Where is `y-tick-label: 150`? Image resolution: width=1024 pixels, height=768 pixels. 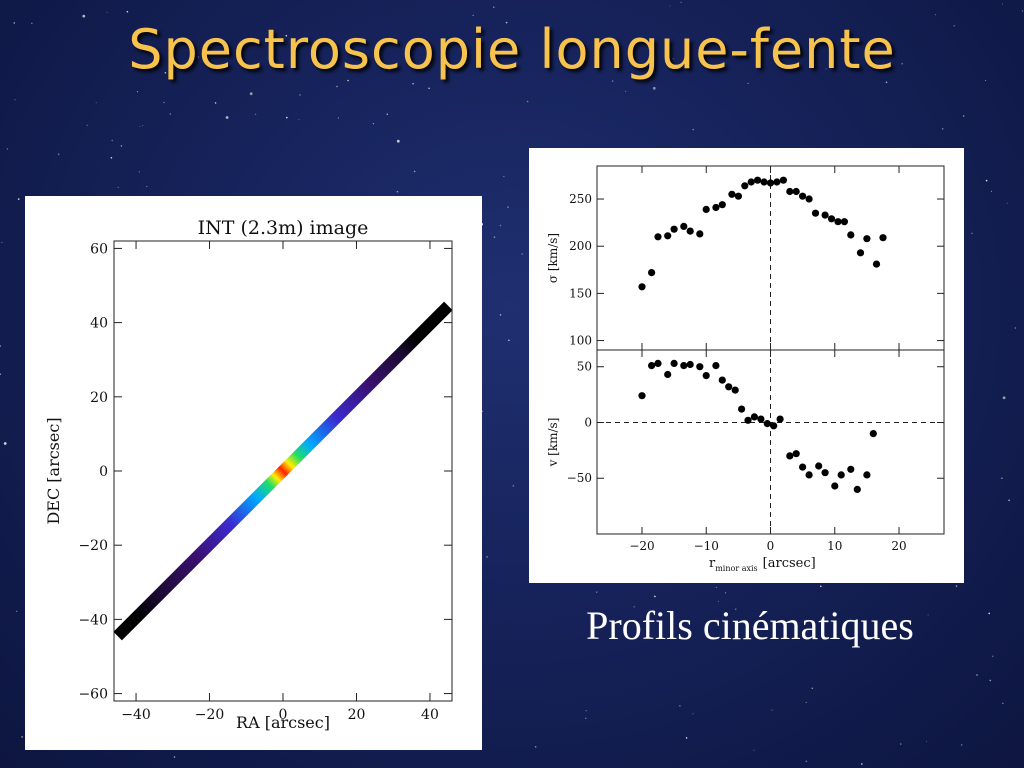 y-tick-label: 150 is located at coordinates (580, 293).